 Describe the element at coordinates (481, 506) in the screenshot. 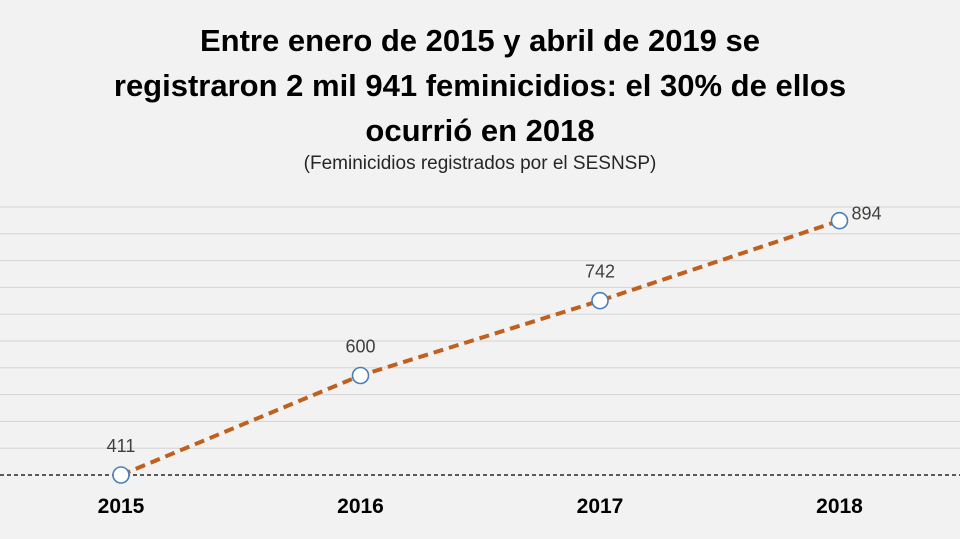

I see `x-tick-labels: 2015 2016 2017 2018` at that location.